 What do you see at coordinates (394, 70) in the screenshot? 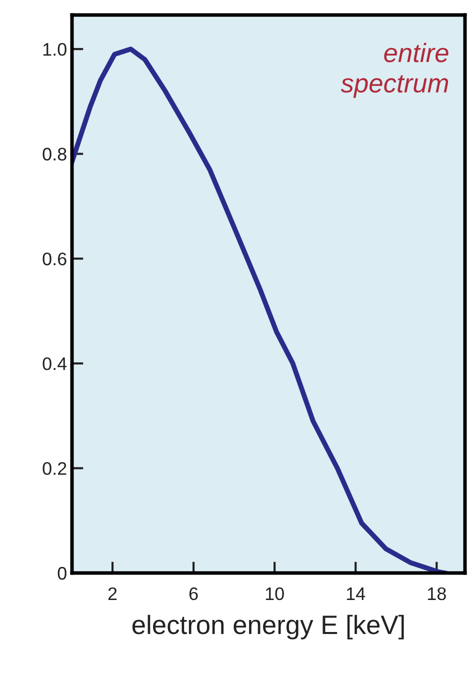
I see `annotation: entire spectrum` at bounding box center [394, 70].